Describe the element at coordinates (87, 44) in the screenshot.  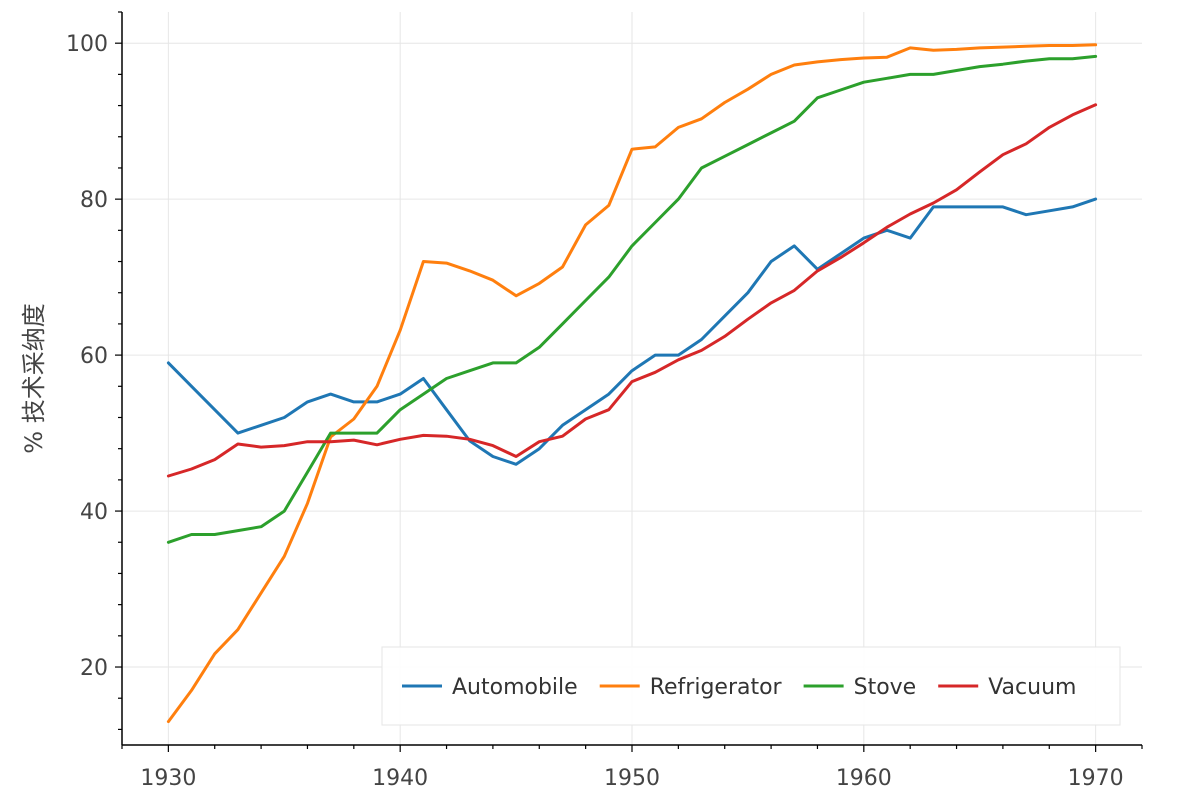
I see `y-tick-label: 100` at that location.